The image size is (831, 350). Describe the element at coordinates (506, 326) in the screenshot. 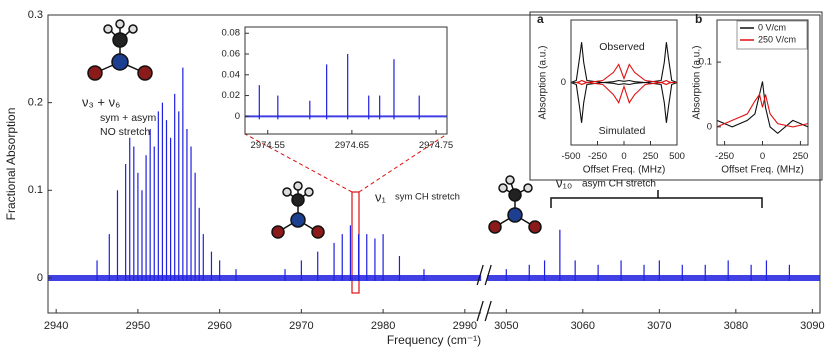

I see `x-tick-label: 3050` at that location.